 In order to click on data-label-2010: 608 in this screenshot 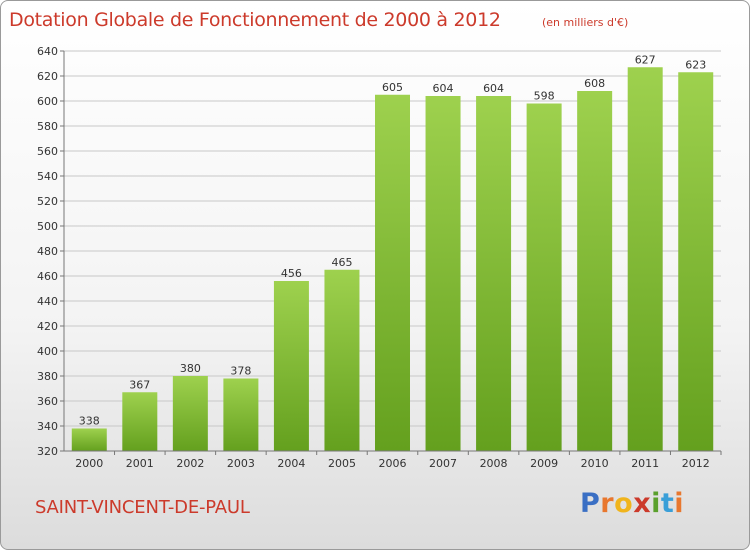, I will do `click(594, 83)`.